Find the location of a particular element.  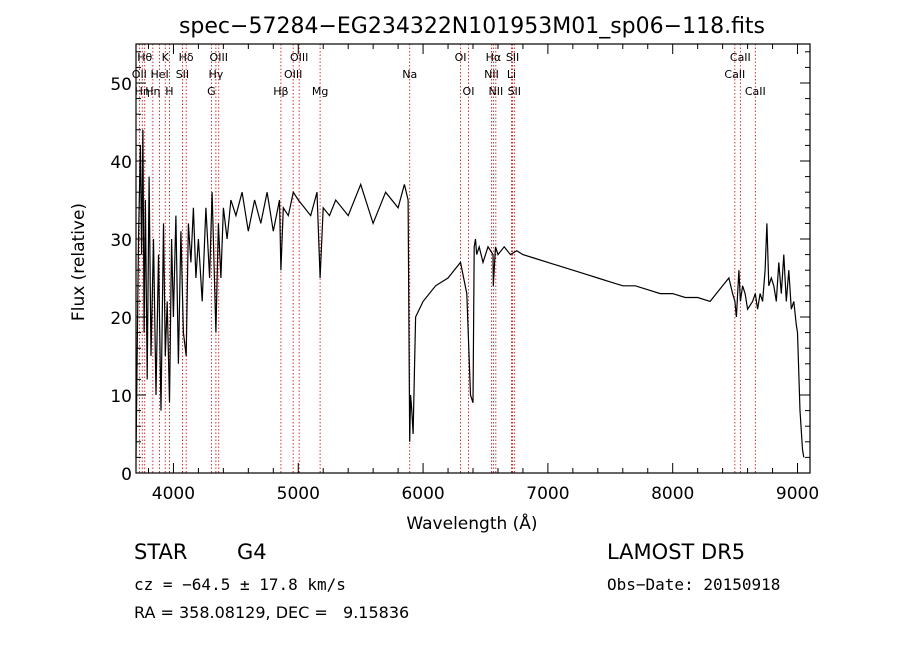

line-marker-label-10: Hγ is located at coordinates (215, 74).